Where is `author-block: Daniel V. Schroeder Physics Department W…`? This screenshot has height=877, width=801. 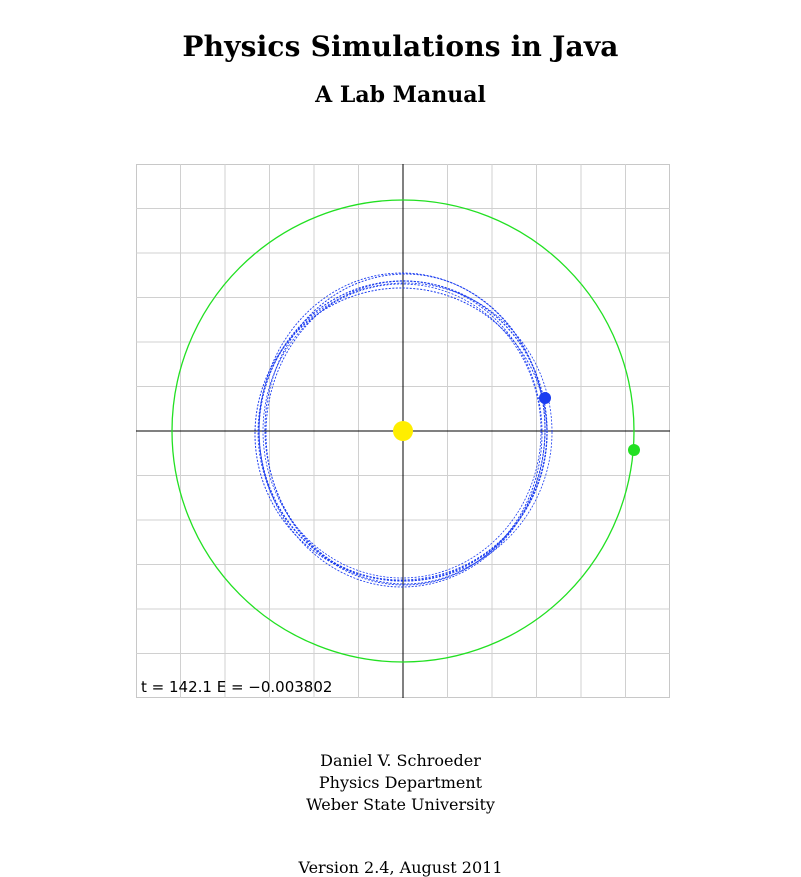 author-block: Daniel V. Schroeder Physics Department W… is located at coordinates (400, 783).